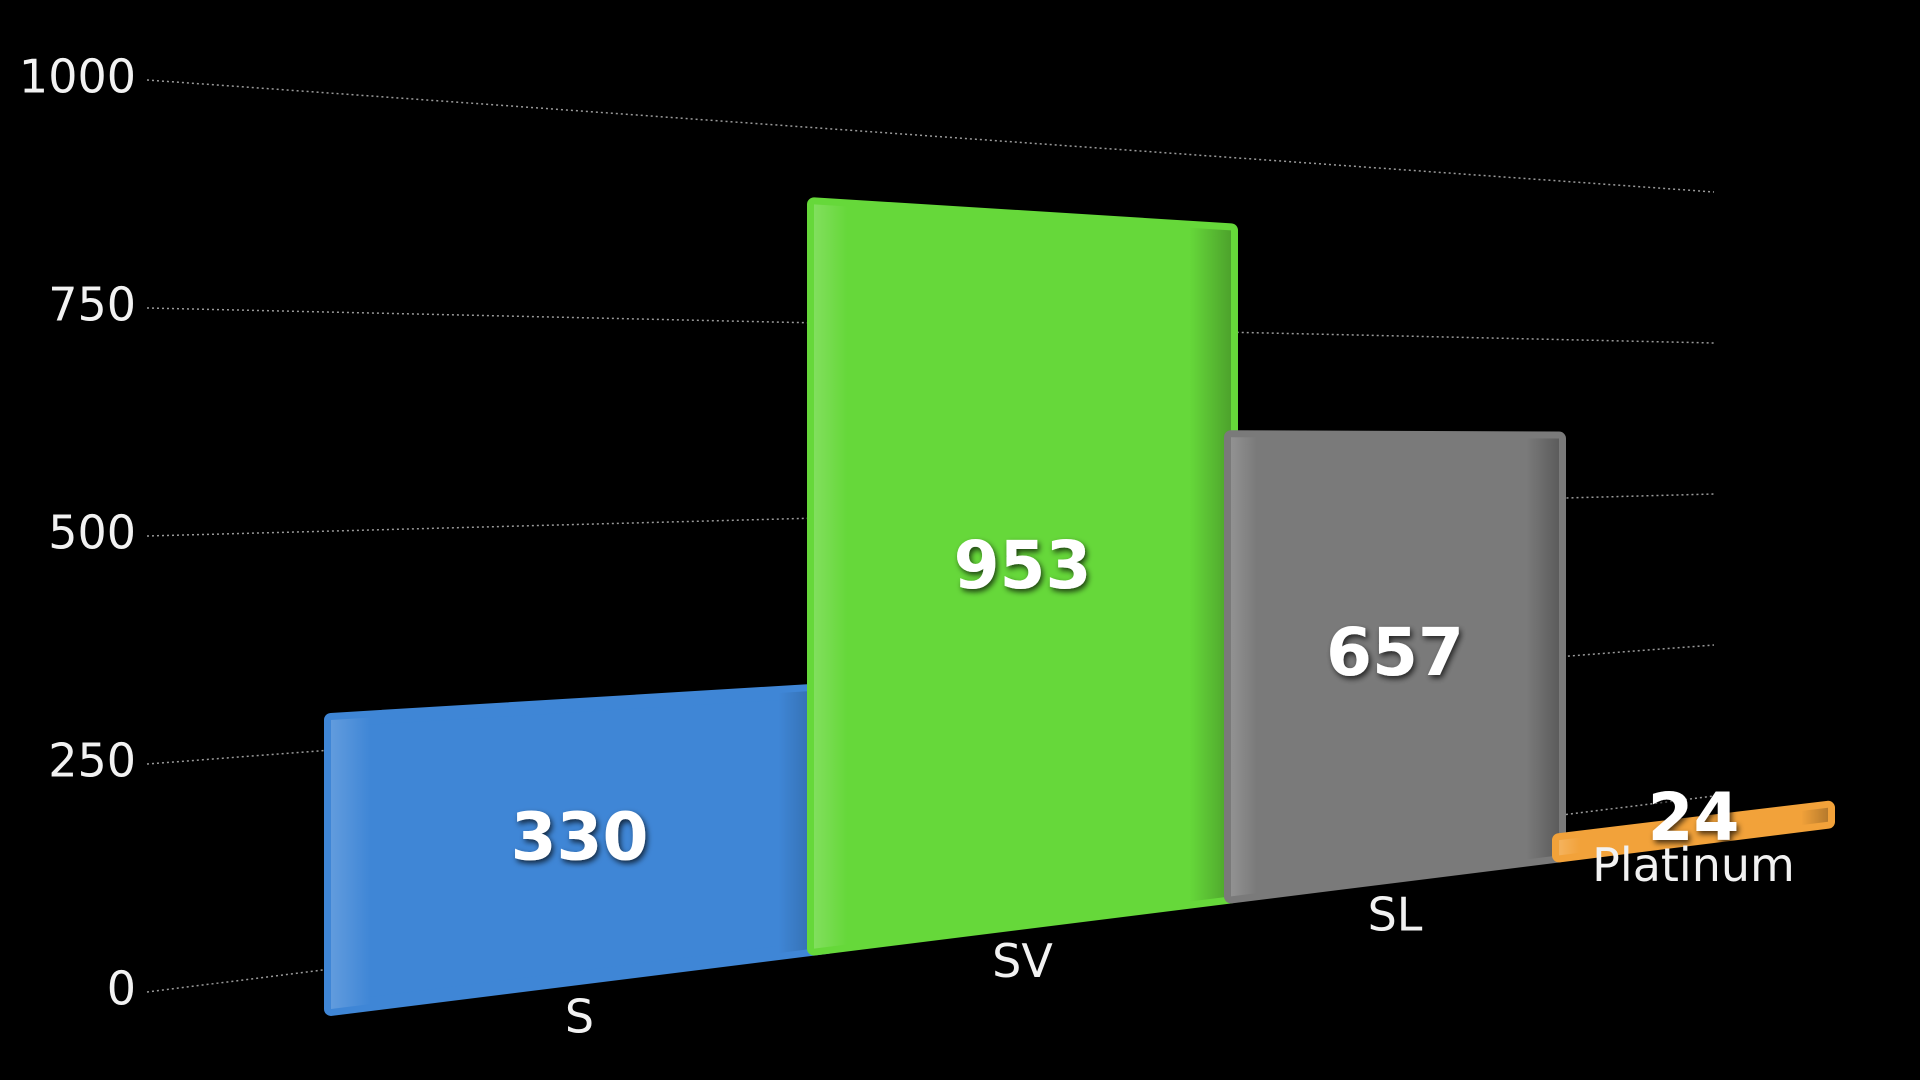 The height and width of the screenshot is (1080, 1920). I want to click on x-tick-label: Platinum, so click(1693, 865).